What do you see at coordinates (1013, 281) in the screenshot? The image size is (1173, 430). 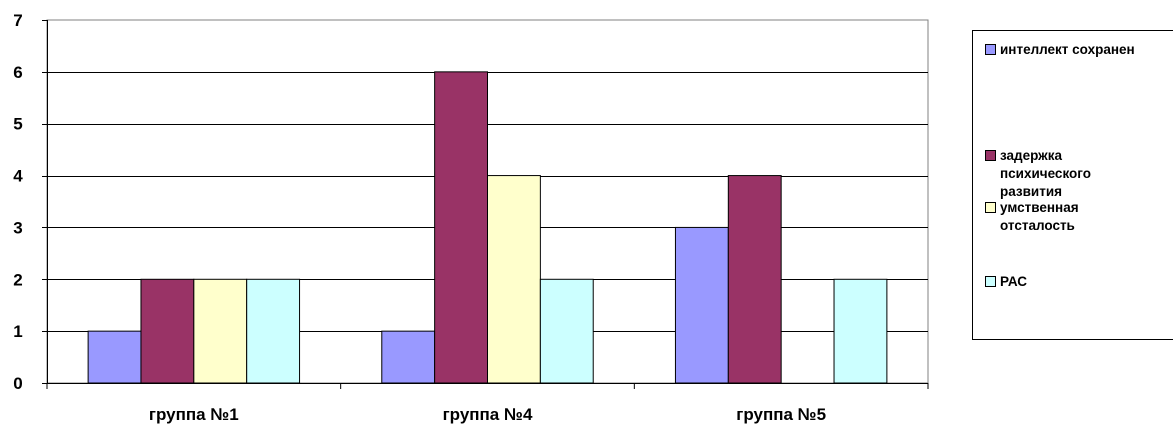 I see `legend-label: РАС` at bounding box center [1013, 281].